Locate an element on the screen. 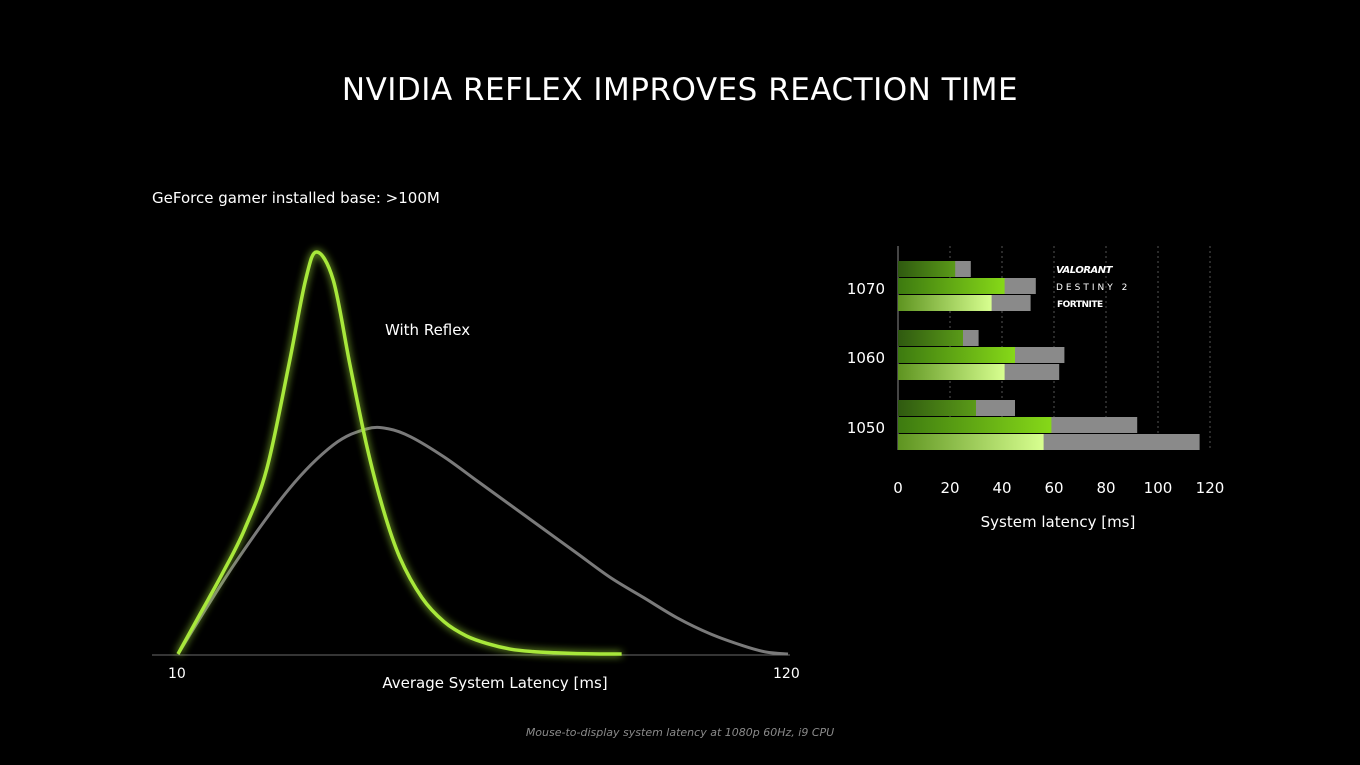 The width and height of the screenshot is (1360, 765). game-legend: VALORANT DESTINY 2 FORTNITE is located at coordinates (1093, 287).